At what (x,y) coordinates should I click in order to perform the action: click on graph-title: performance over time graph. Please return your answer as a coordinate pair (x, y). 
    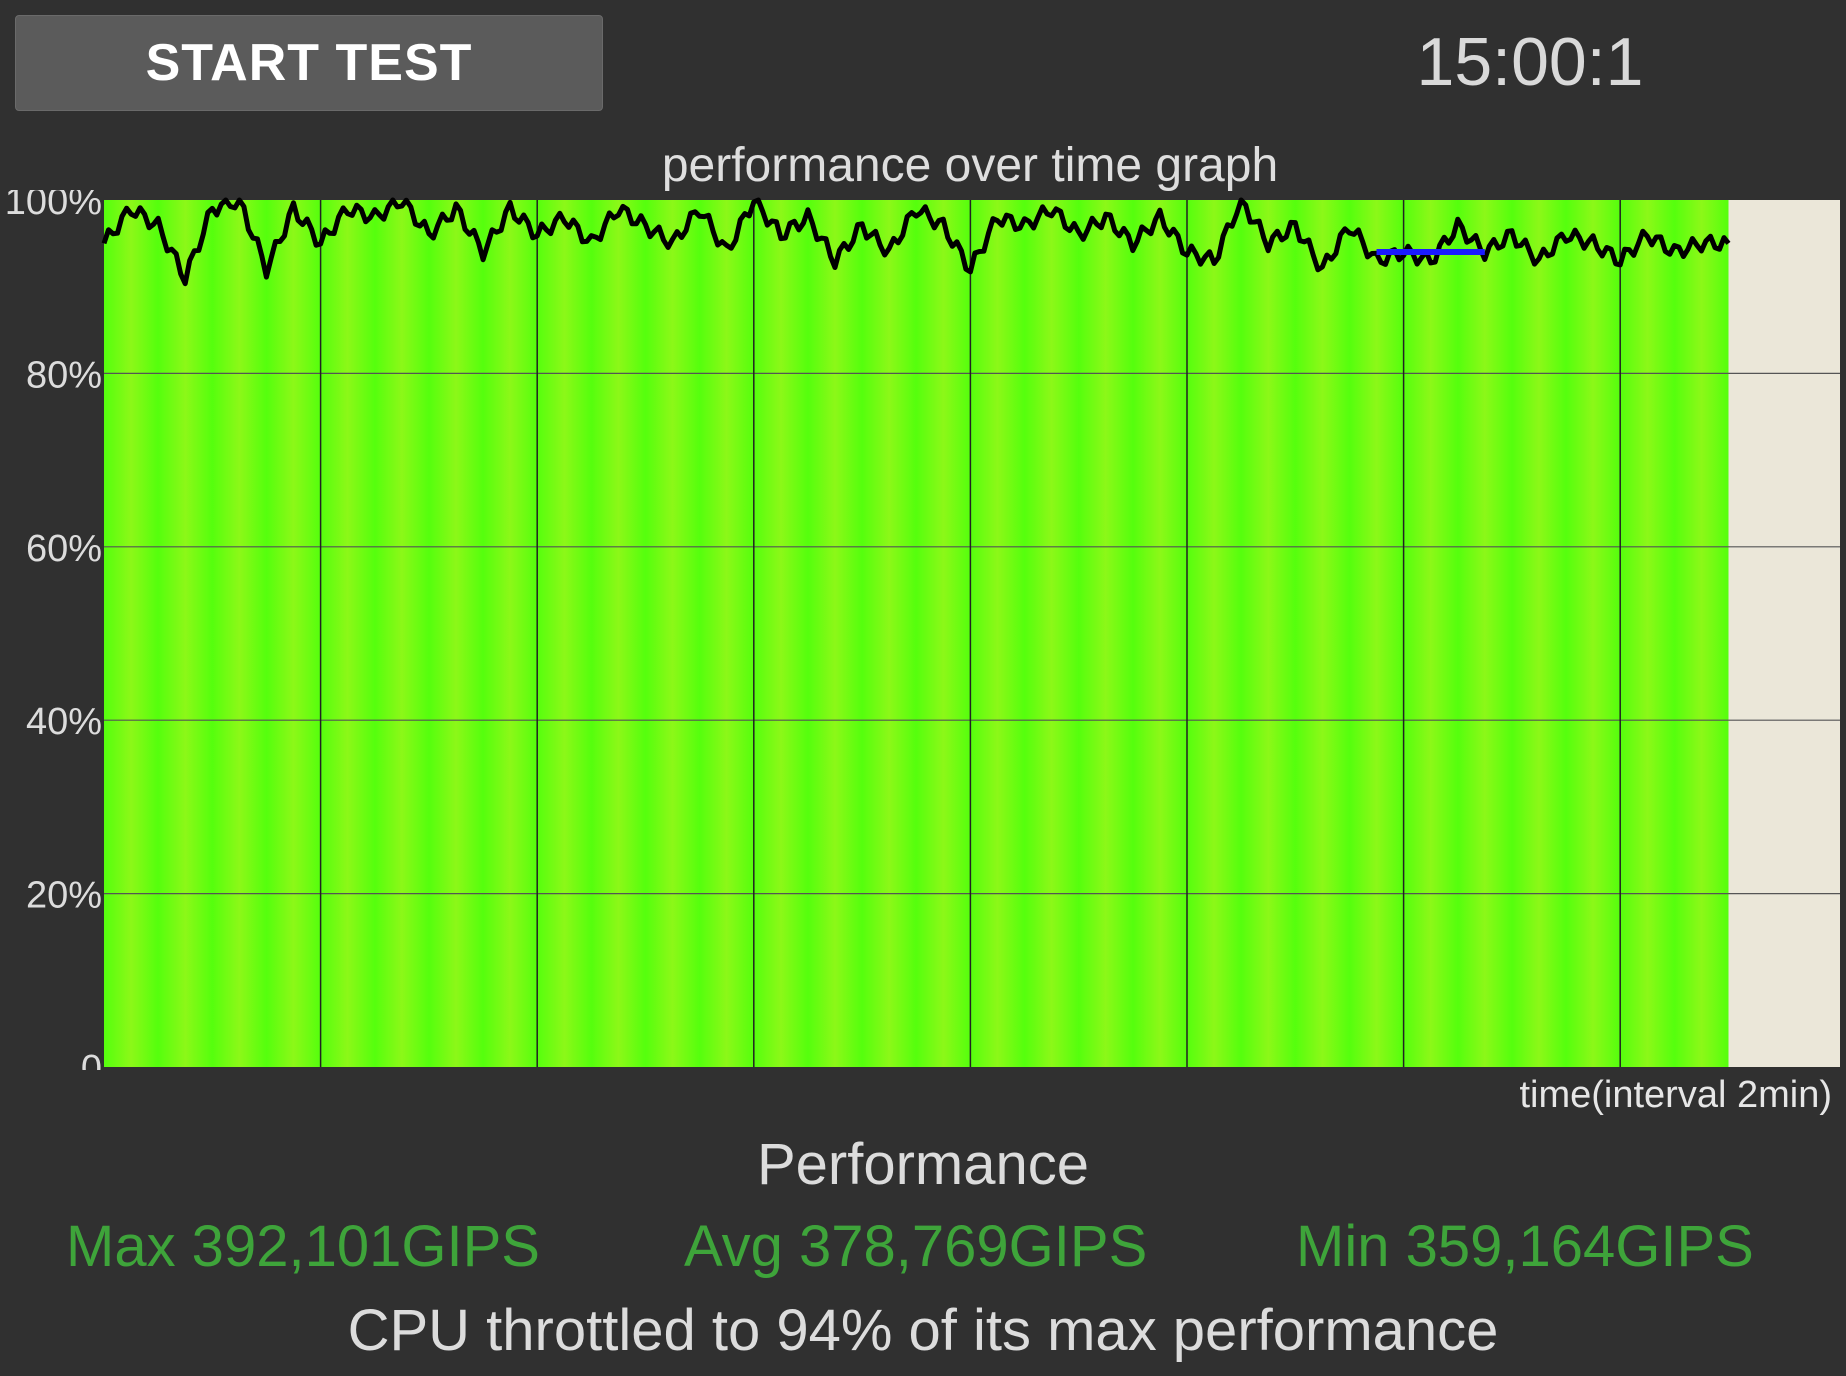
    Looking at the image, I should click on (970, 165).